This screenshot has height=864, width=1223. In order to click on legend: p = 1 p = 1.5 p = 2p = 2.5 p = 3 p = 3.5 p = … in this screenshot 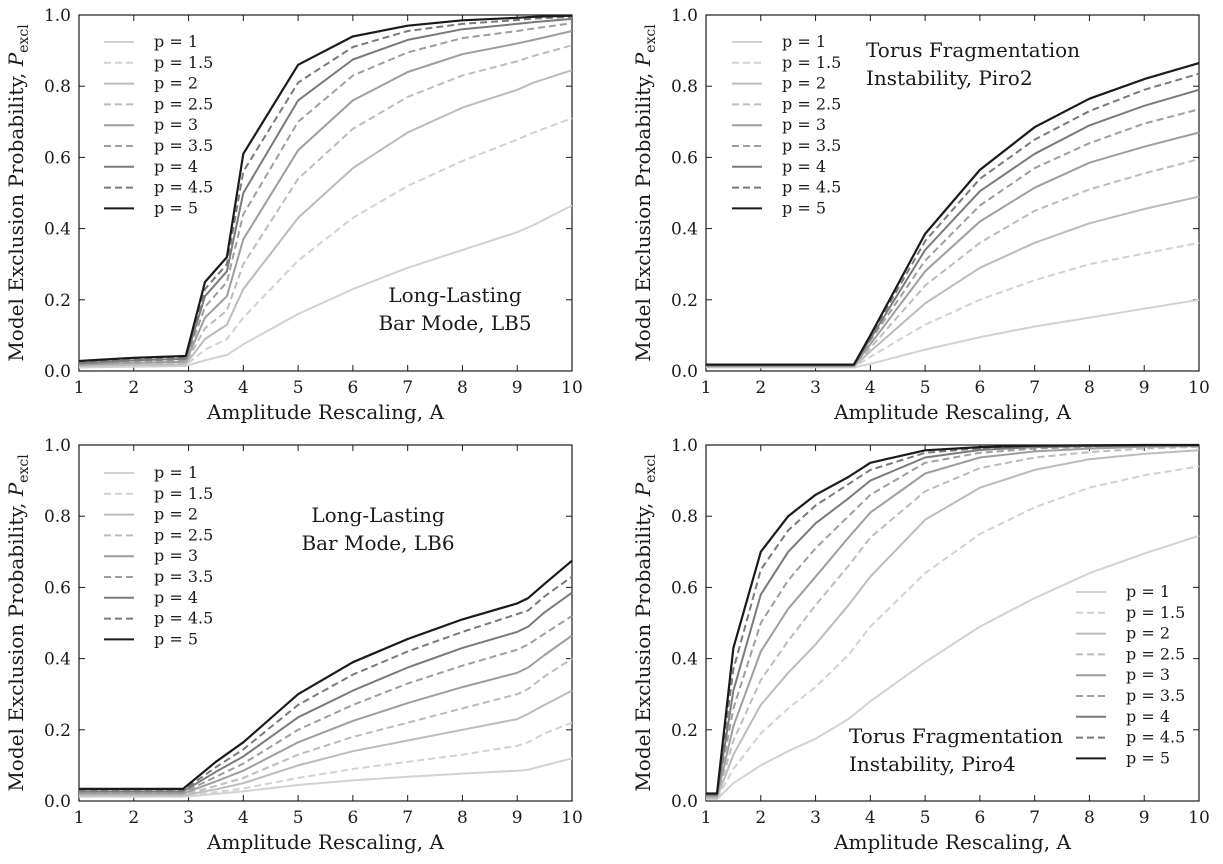, I will do `click(158, 124)`.